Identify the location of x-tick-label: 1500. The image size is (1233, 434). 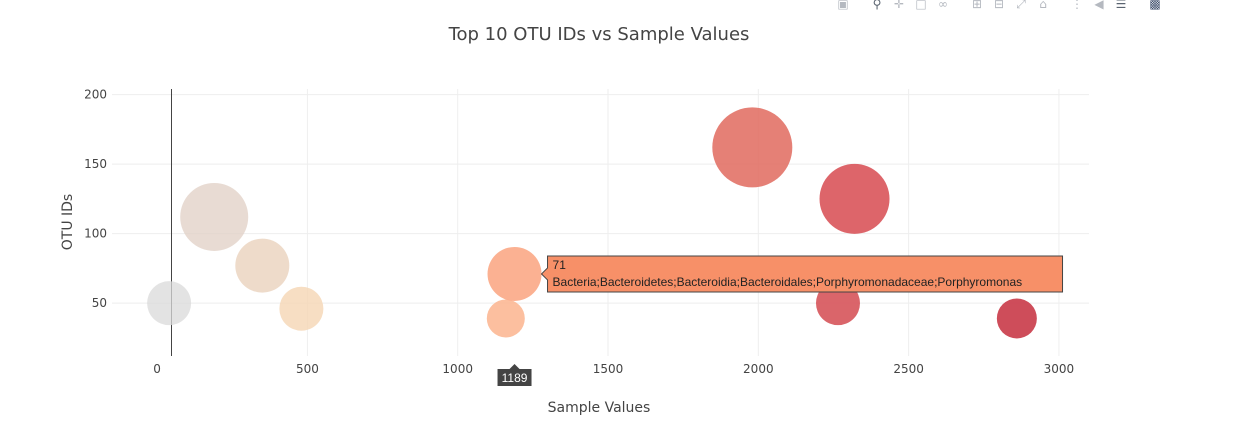
(608, 369).